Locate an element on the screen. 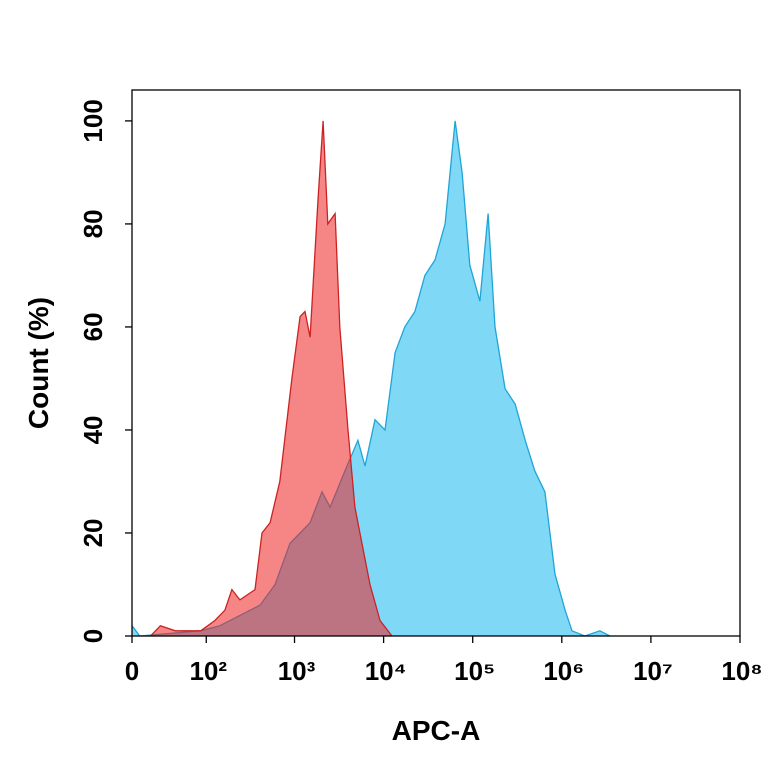 Image resolution: width=764 pixels, height=764 pixels. x-tick-label: 10³ is located at coordinates (297, 671).